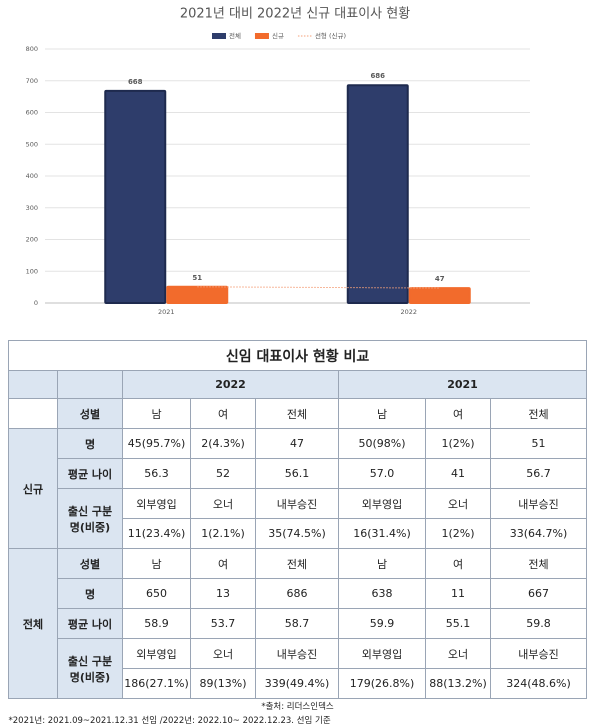 The height and width of the screenshot is (727, 590). Describe the element at coordinates (382, 443) in the screenshot. I see `table-cell: 50(98%)` at that location.